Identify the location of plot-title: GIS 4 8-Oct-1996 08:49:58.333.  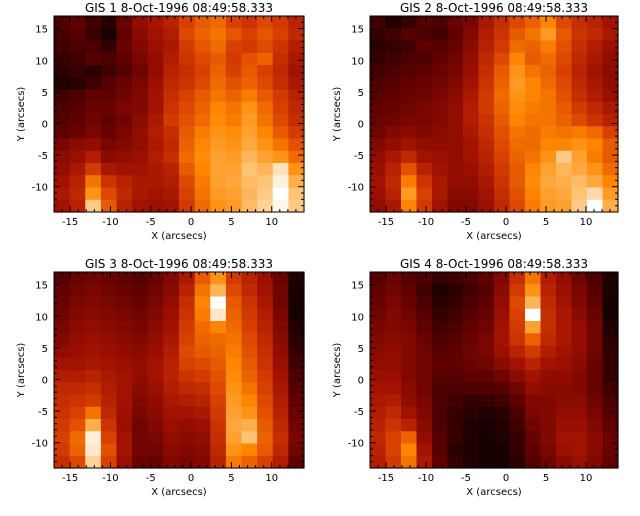
(494, 264).